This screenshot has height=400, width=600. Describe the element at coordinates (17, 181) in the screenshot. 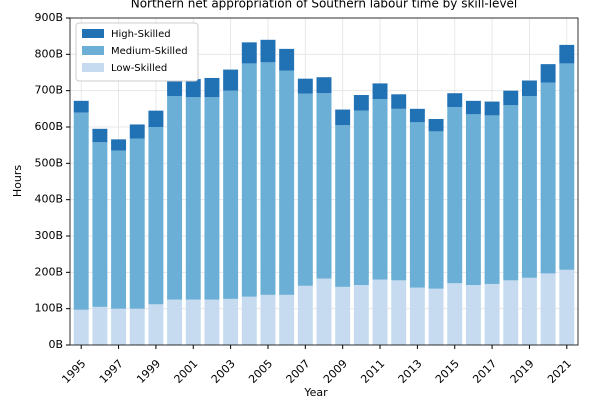

I see `y-axis-label: Hours` at that location.